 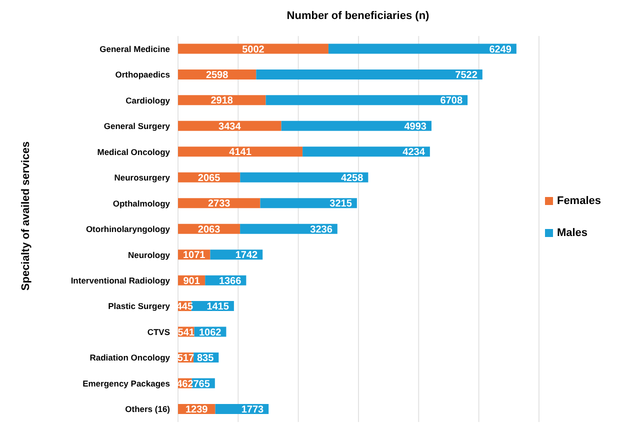 I want to click on data-label: 1239, so click(x=197, y=410).